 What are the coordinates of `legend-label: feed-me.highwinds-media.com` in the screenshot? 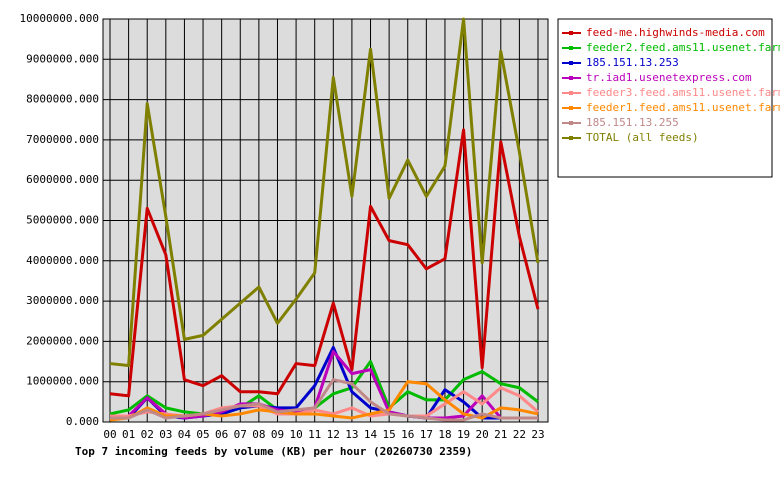 It's located at (675, 32).